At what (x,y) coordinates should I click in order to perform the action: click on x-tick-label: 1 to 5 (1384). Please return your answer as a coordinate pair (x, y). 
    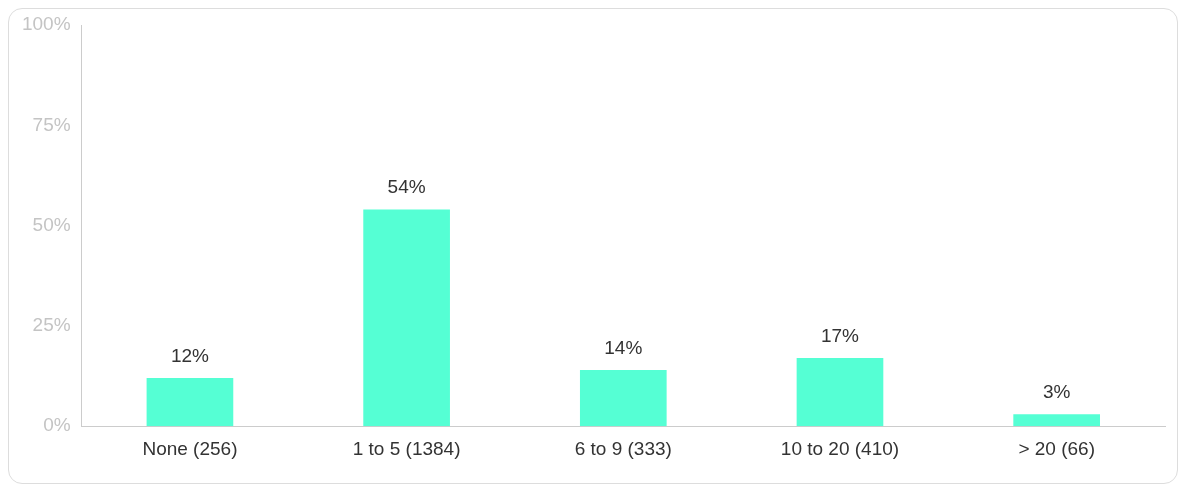
    Looking at the image, I should click on (406, 448).